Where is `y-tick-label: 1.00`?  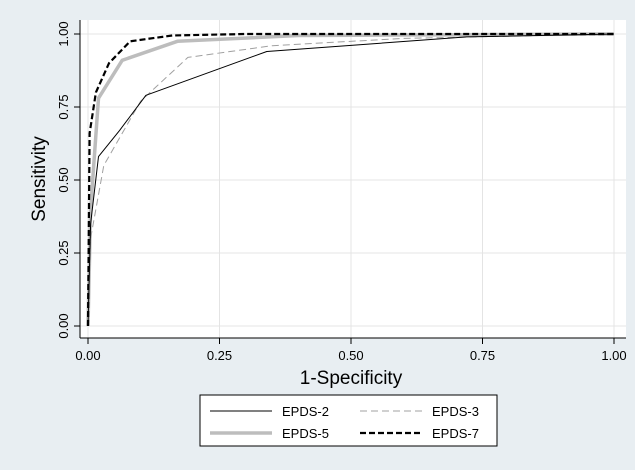
y-tick-label: 1.00 is located at coordinates (63, 33).